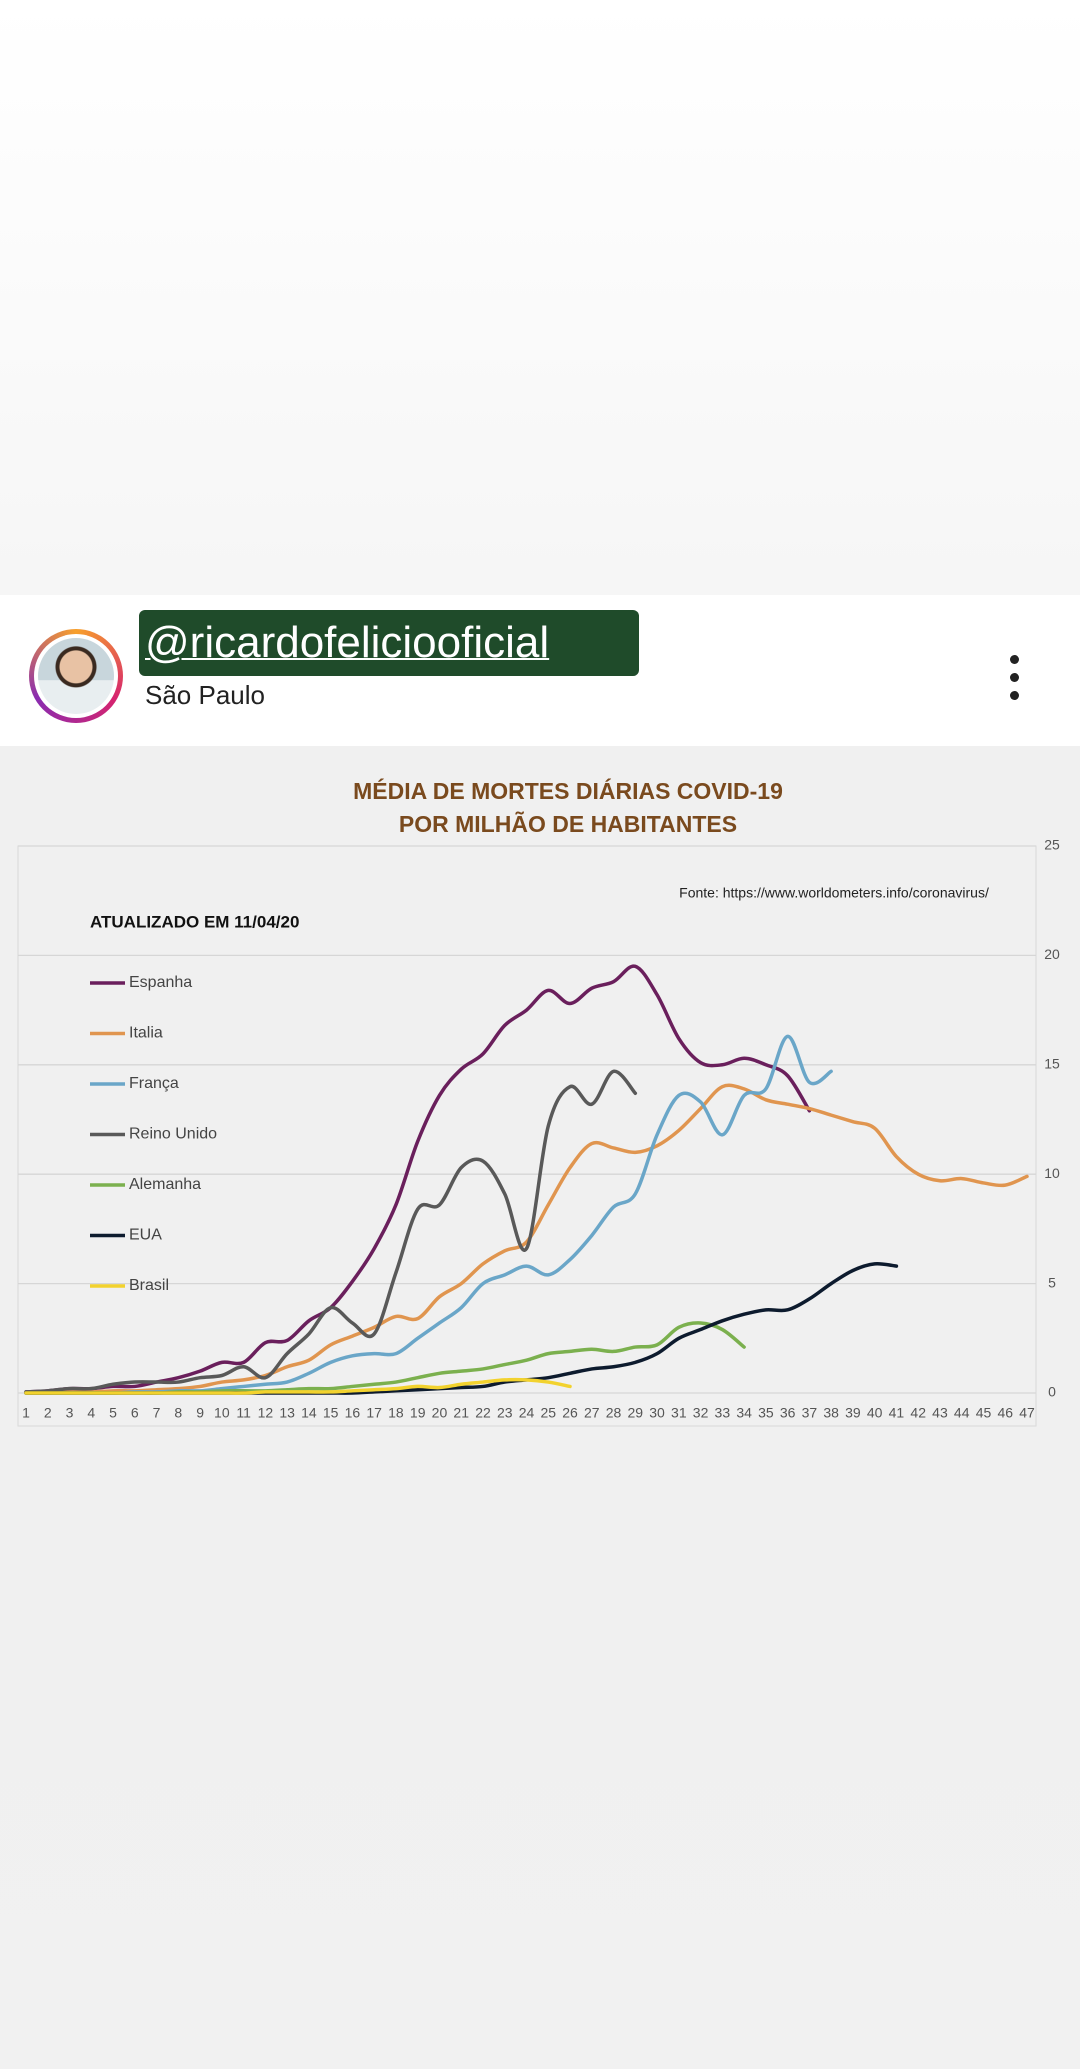 The height and width of the screenshot is (2069, 1080). I want to click on update-note: ATUALIZADO EM 11/04/20, so click(194, 921).